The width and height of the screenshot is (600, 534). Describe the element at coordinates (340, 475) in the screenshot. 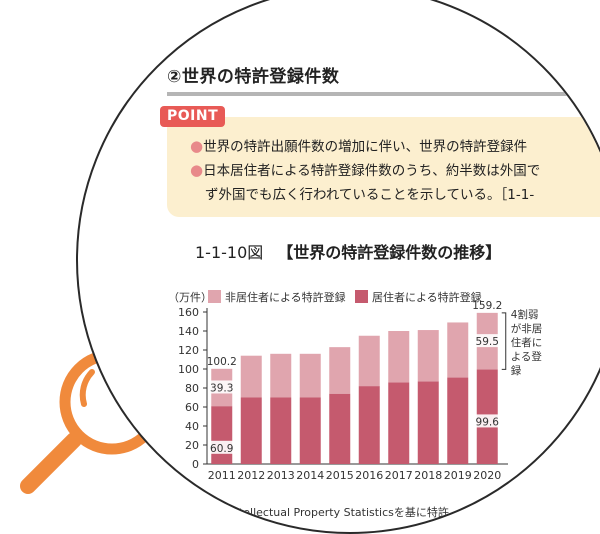

I see `x-tick-label: 2015` at that location.